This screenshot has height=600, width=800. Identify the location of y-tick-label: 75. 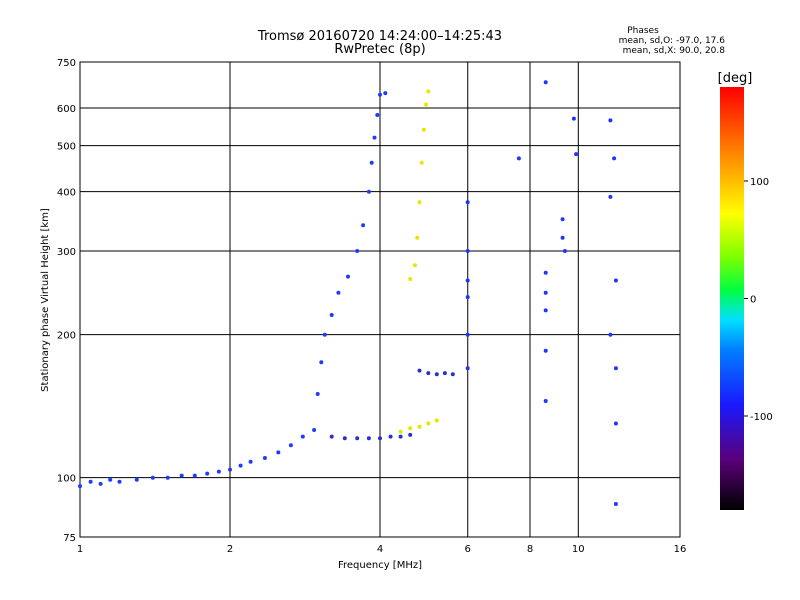
(69, 538).